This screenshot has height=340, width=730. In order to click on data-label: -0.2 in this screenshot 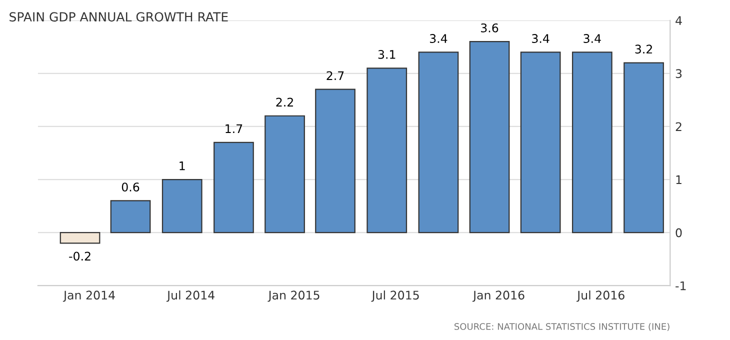, I will do `click(79, 256)`.